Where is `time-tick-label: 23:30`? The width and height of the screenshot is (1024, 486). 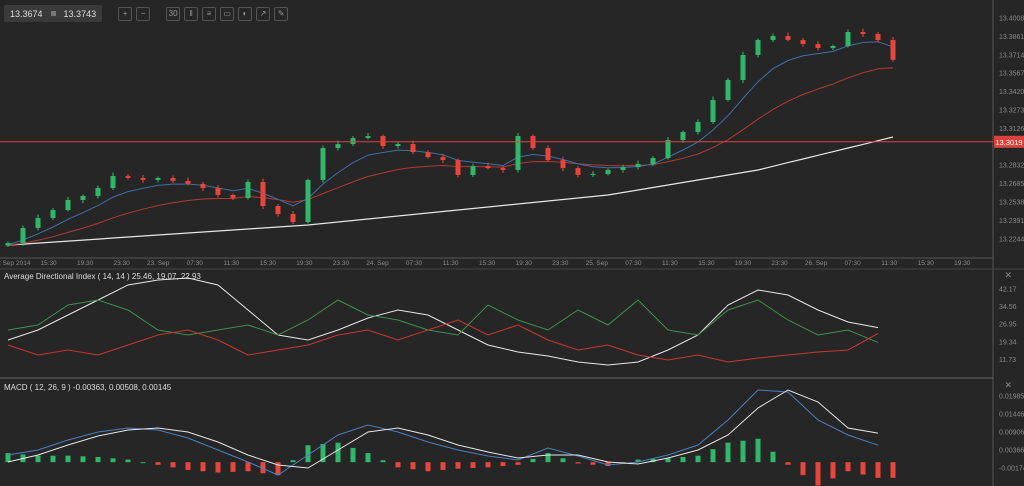
time-tick-label: 23:30 is located at coordinates (560, 263).